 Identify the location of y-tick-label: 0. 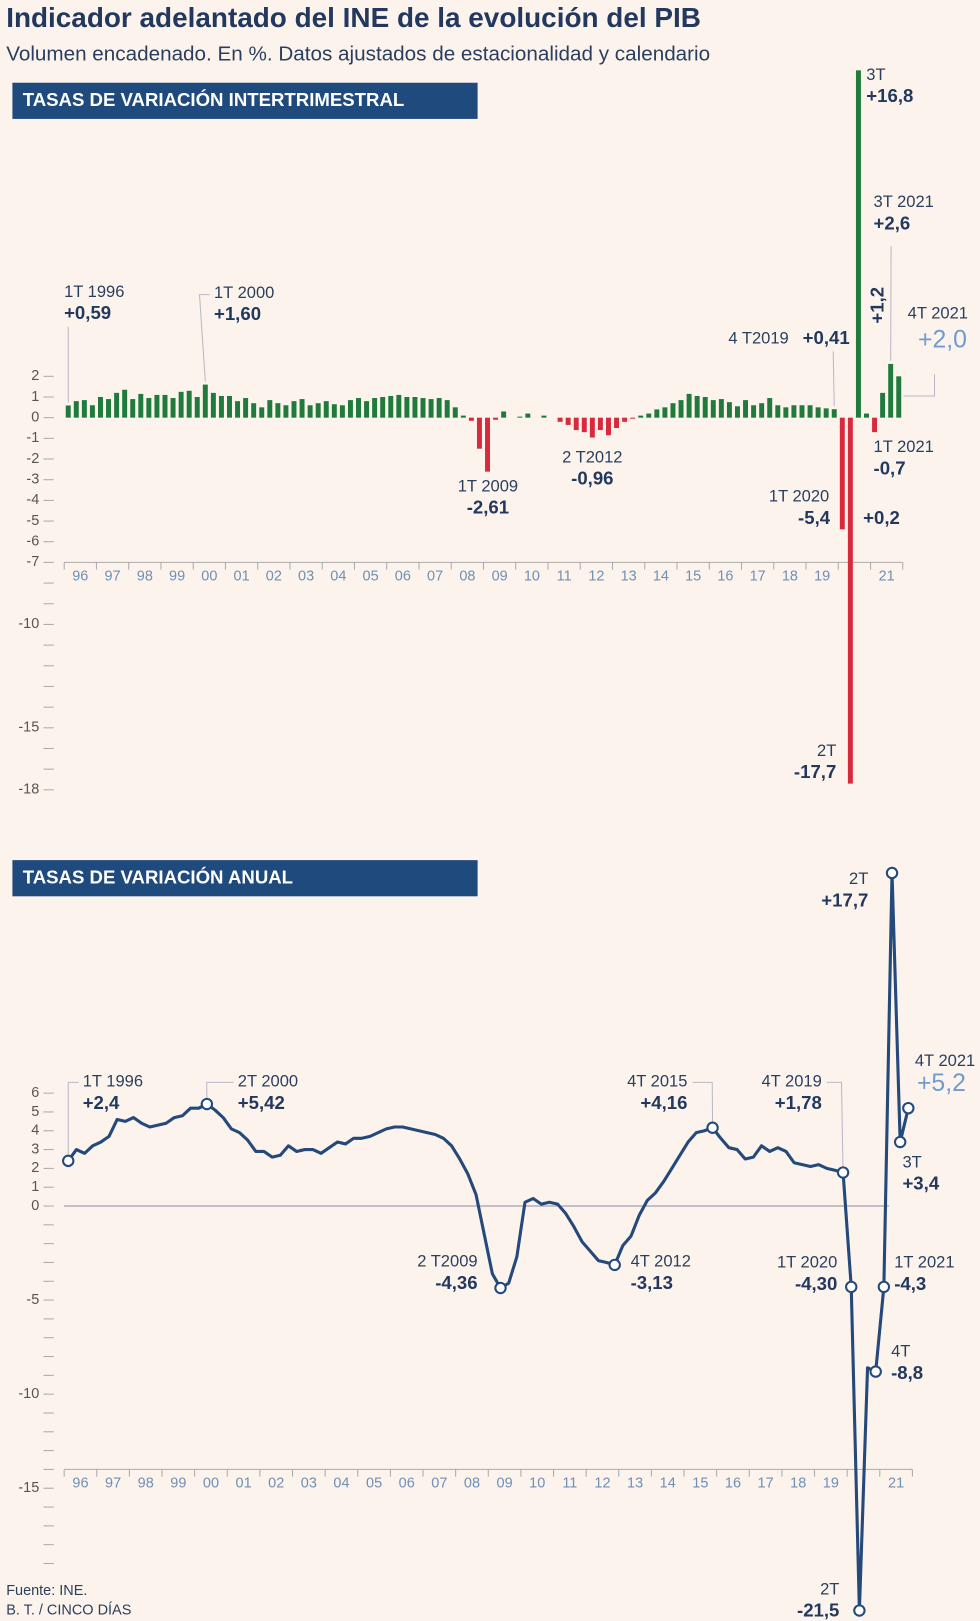
(35, 418).